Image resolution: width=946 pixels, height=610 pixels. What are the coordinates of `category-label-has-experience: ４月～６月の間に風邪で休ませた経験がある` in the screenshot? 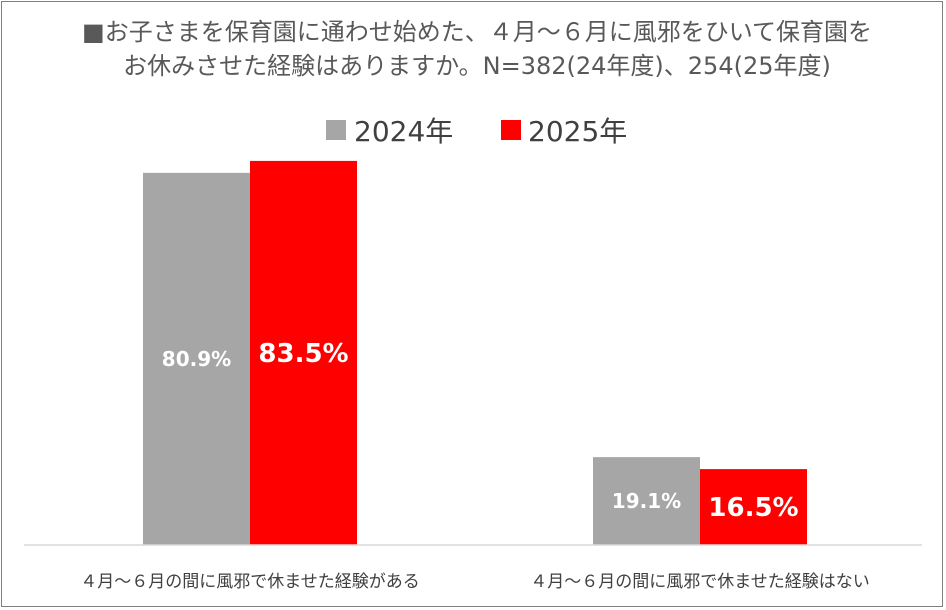 It's located at (250, 582).